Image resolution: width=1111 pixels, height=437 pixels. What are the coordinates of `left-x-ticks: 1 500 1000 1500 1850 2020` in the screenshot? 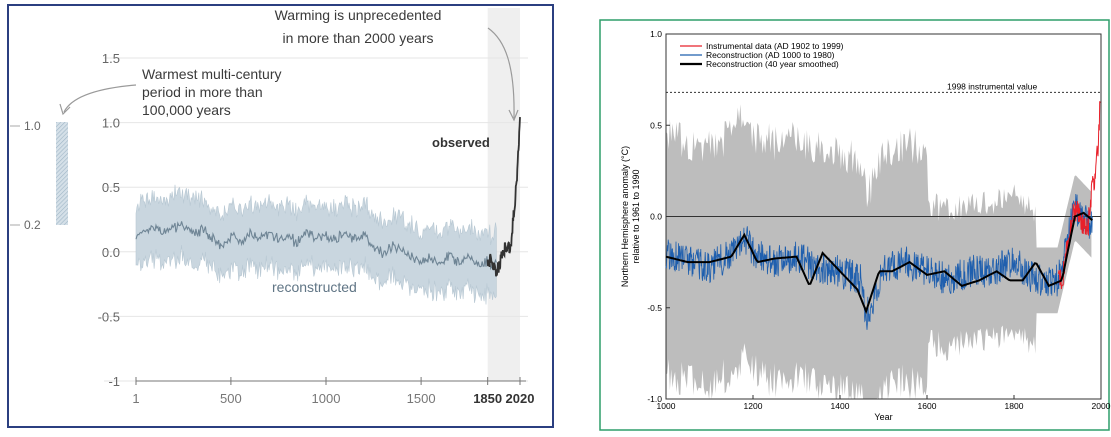 It's located at (333, 391).